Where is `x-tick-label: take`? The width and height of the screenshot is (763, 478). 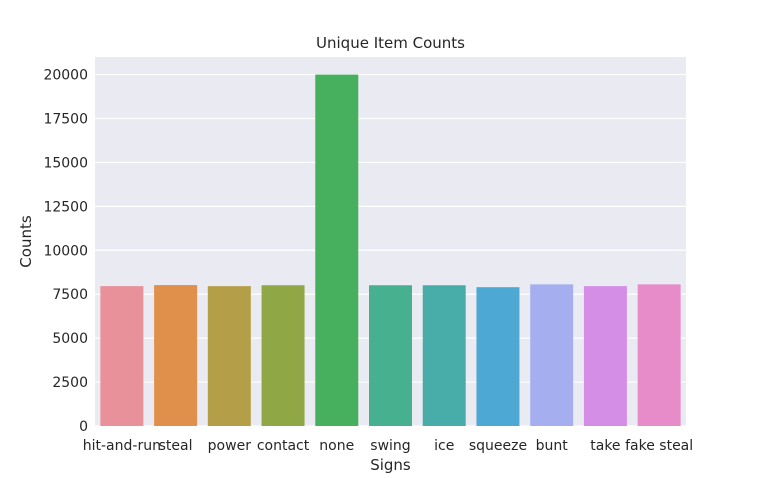
x-tick-label: take is located at coordinates (605, 446).